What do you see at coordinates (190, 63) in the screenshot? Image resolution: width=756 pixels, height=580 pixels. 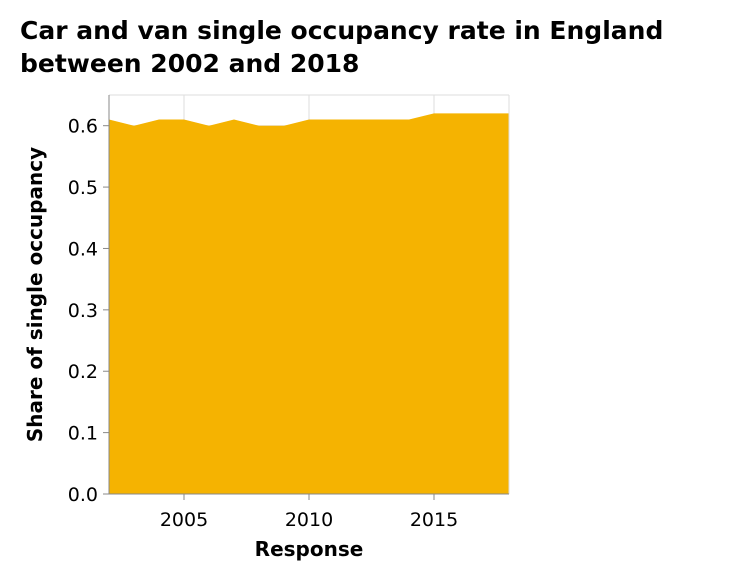 I see `chart-title-line-2: between 2002 and 2018` at bounding box center [190, 63].